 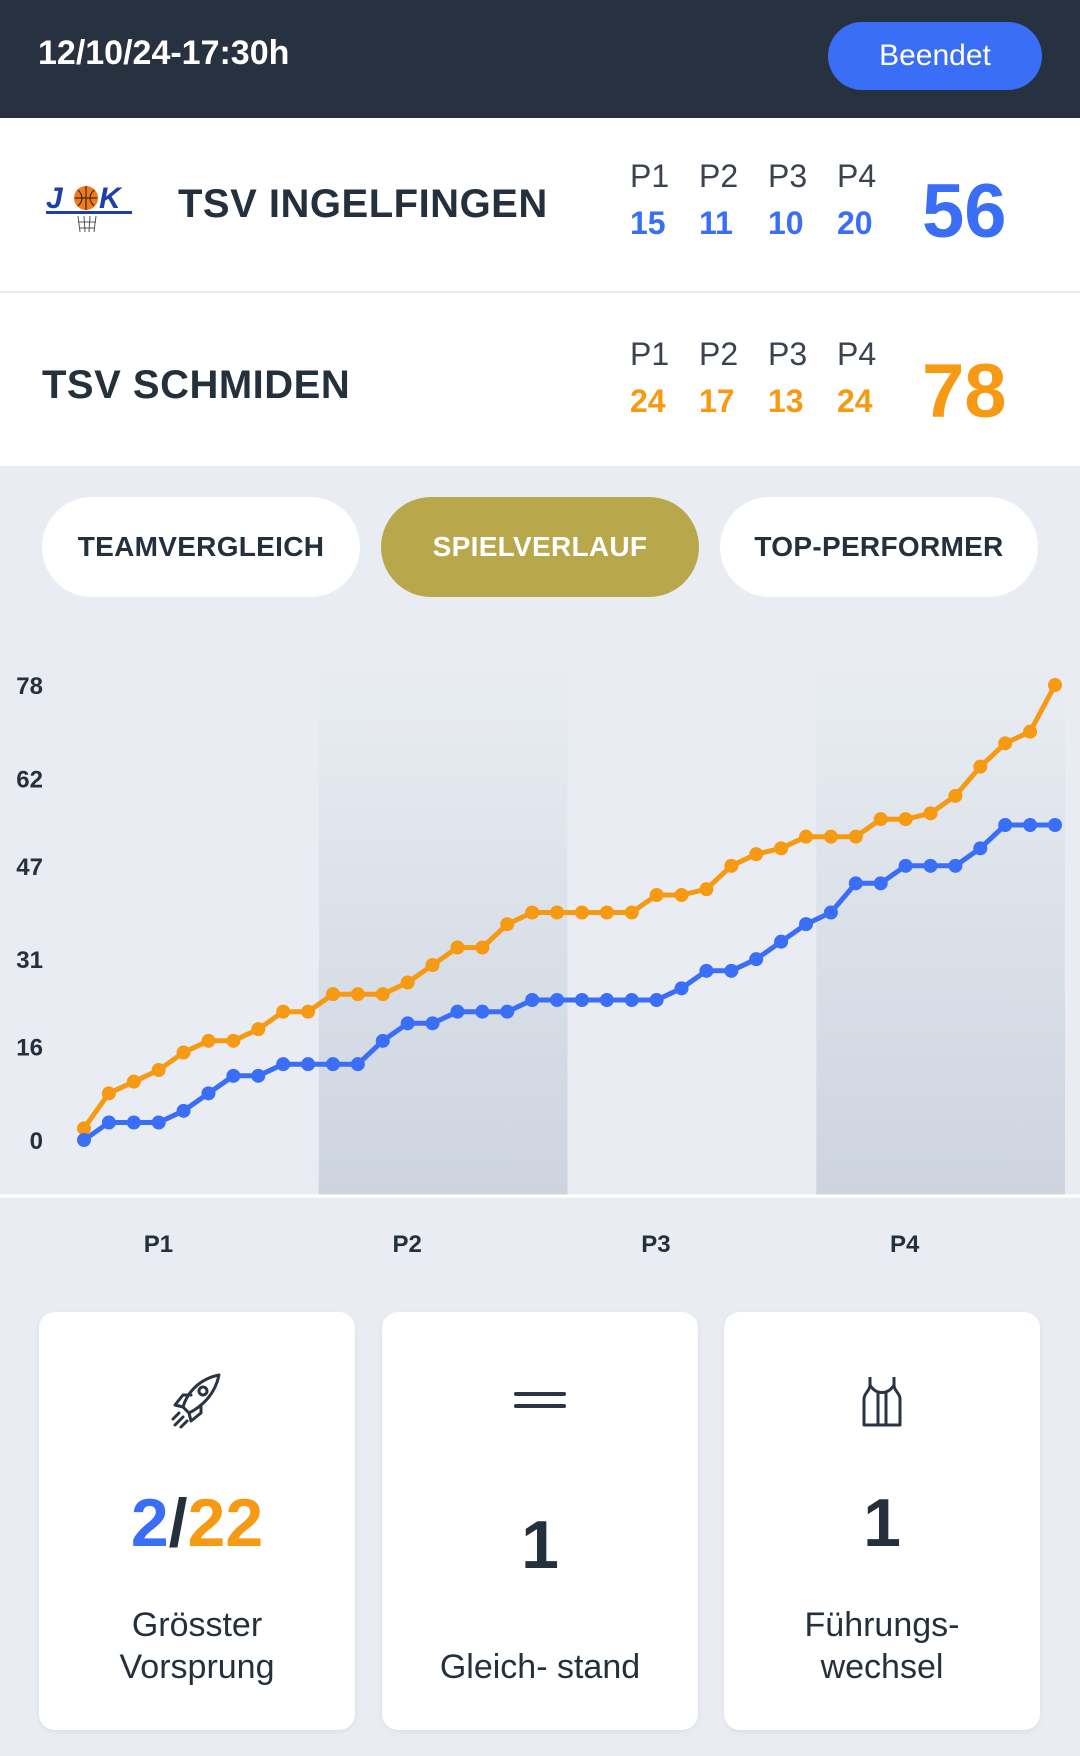 What do you see at coordinates (775, 200) in the screenshot?
I see `home-quarter-scores: P1 P2 P3 P4 15 11 10 20` at bounding box center [775, 200].